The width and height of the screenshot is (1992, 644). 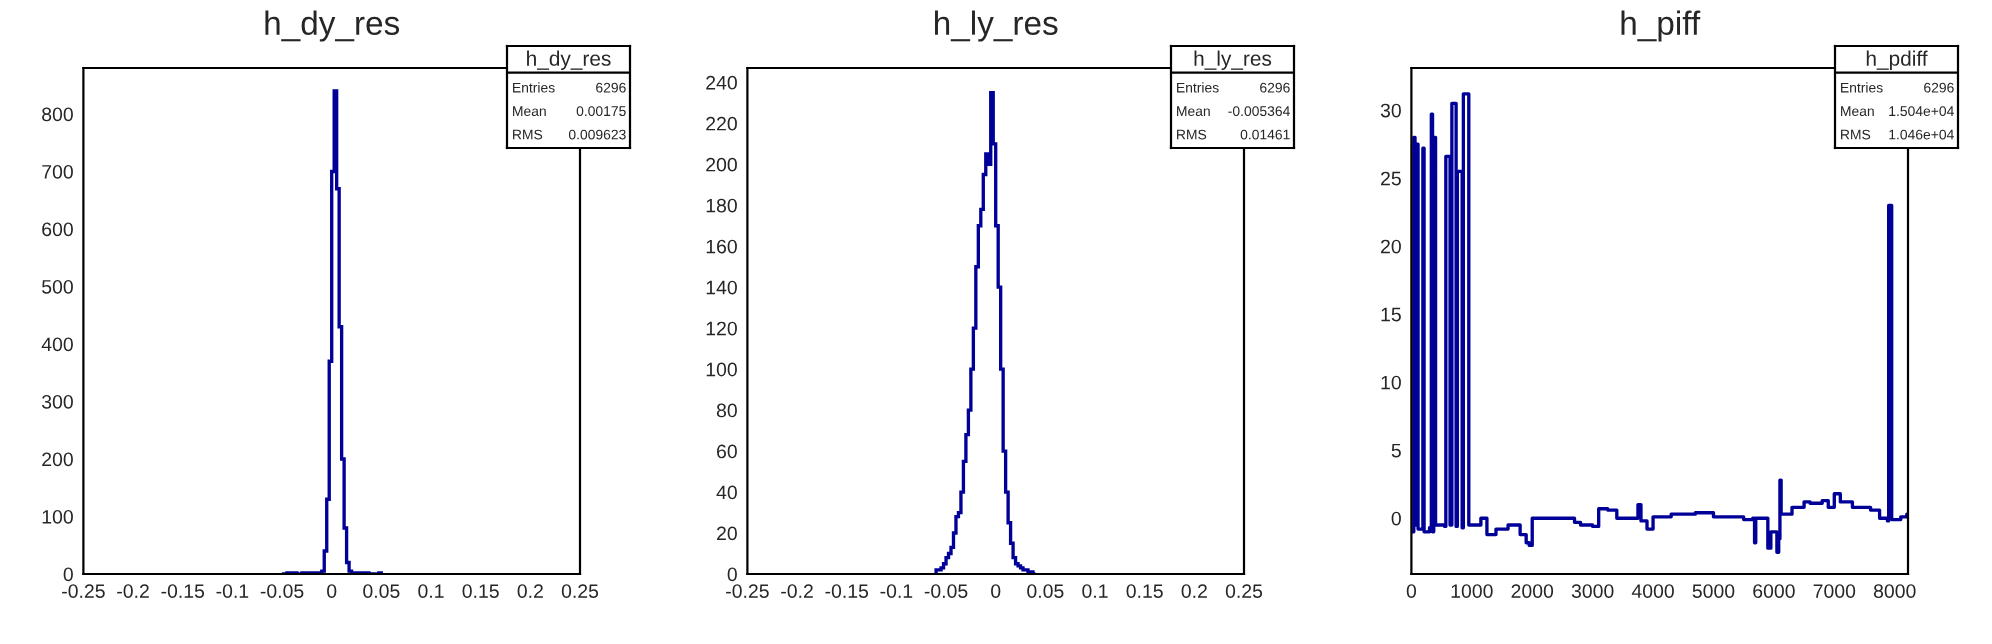 What do you see at coordinates (57, 344) in the screenshot?
I see `y-tick-label: 400` at bounding box center [57, 344].